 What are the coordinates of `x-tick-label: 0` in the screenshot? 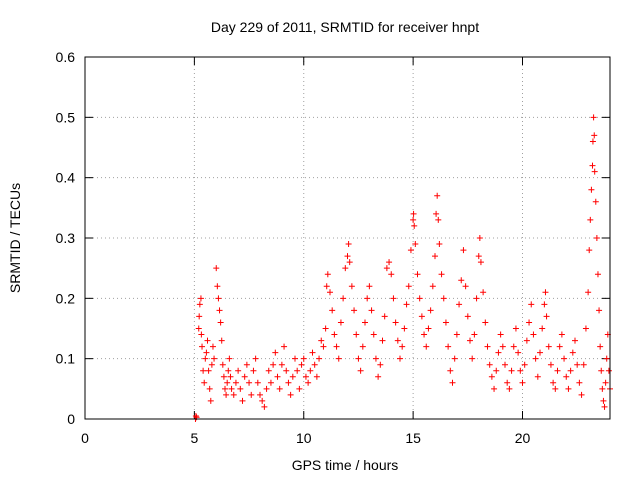 It's located at (85, 438).